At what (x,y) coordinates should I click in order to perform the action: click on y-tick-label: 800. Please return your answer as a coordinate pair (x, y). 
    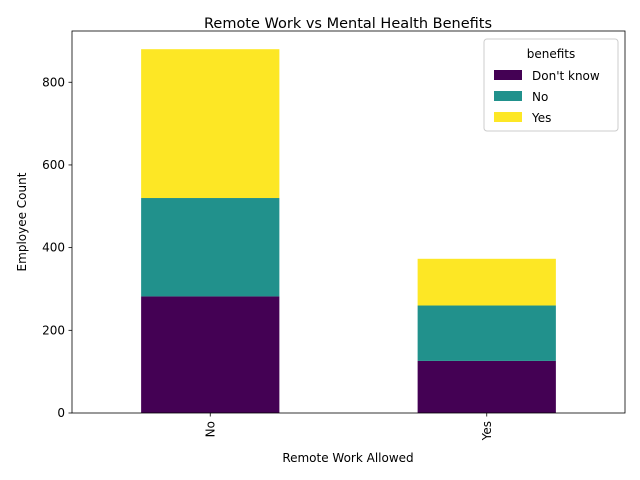
    Looking at the image, I should click on (53, 82).